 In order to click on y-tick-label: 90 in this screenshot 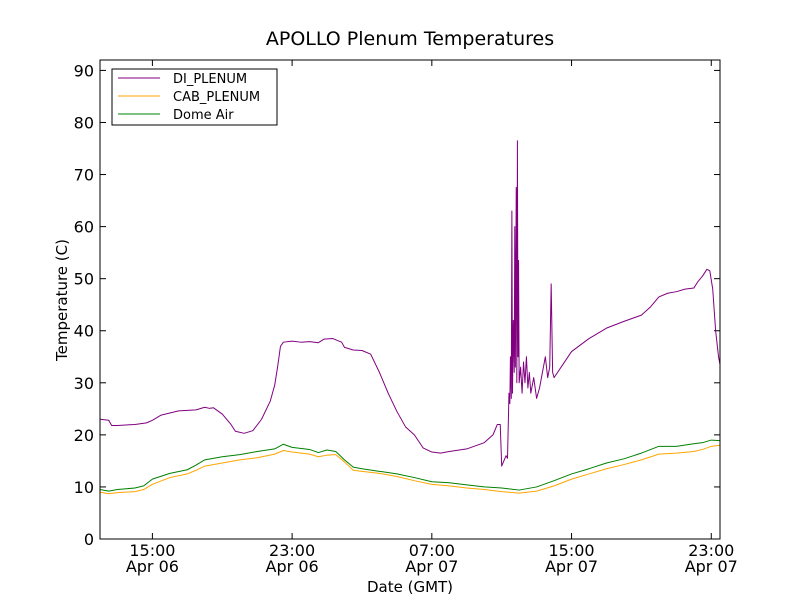, I will do `click(84, 70)`.